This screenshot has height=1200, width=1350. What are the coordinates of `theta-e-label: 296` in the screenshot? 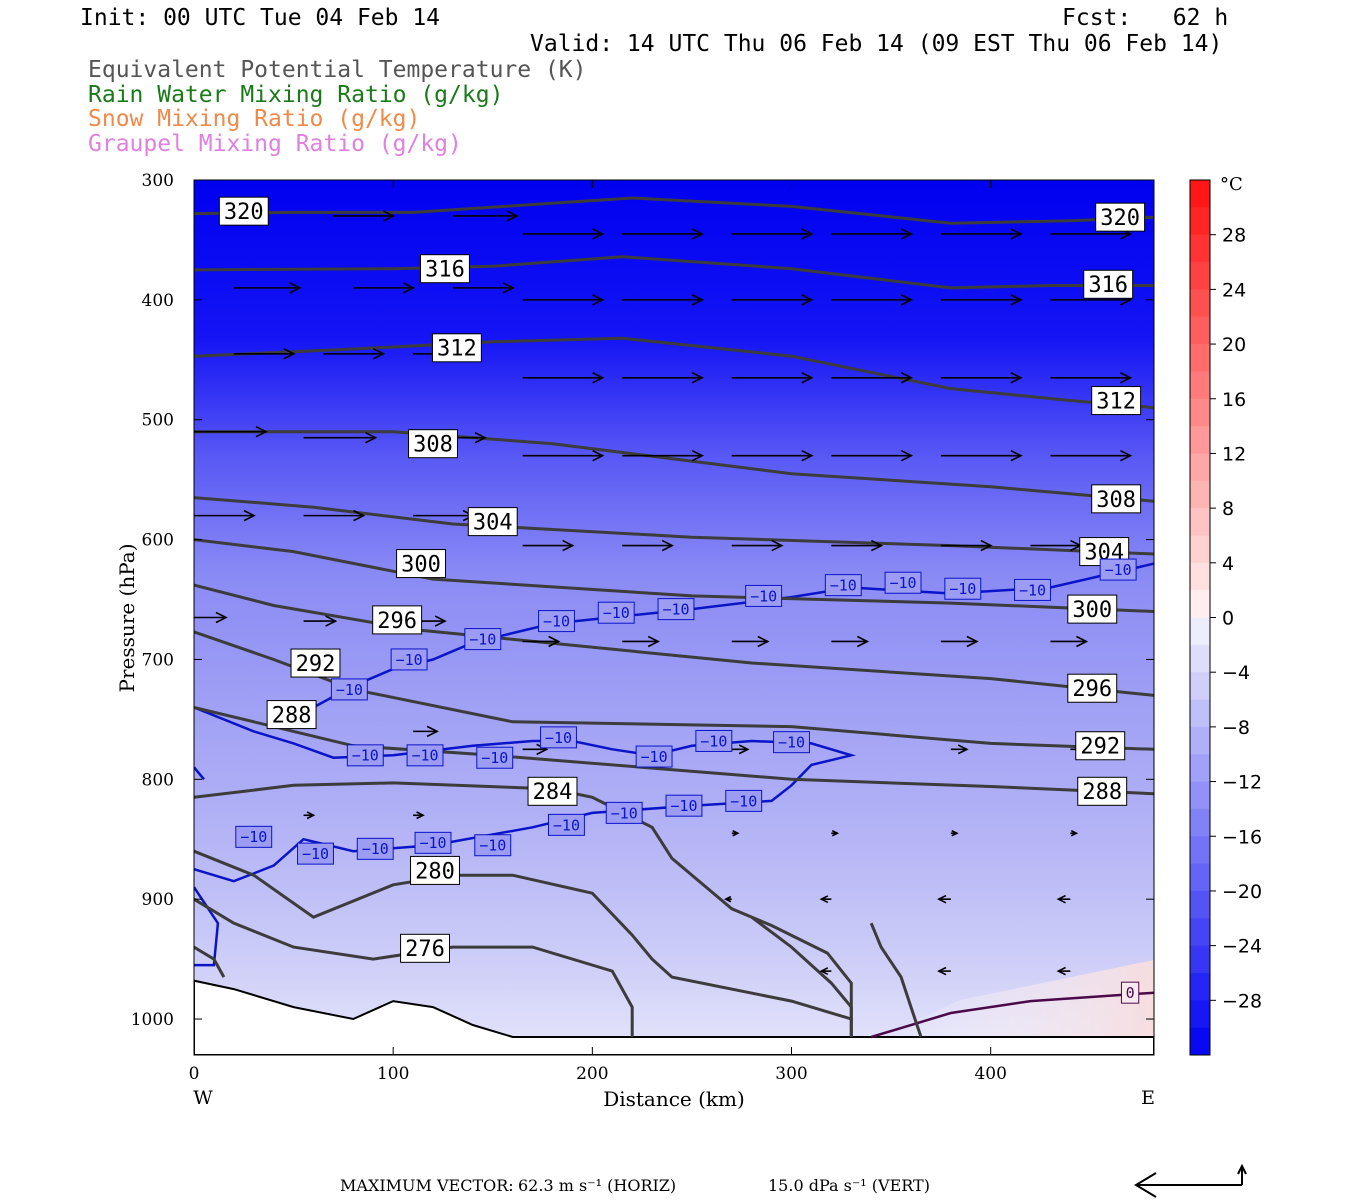 It's located at (1092, 688).